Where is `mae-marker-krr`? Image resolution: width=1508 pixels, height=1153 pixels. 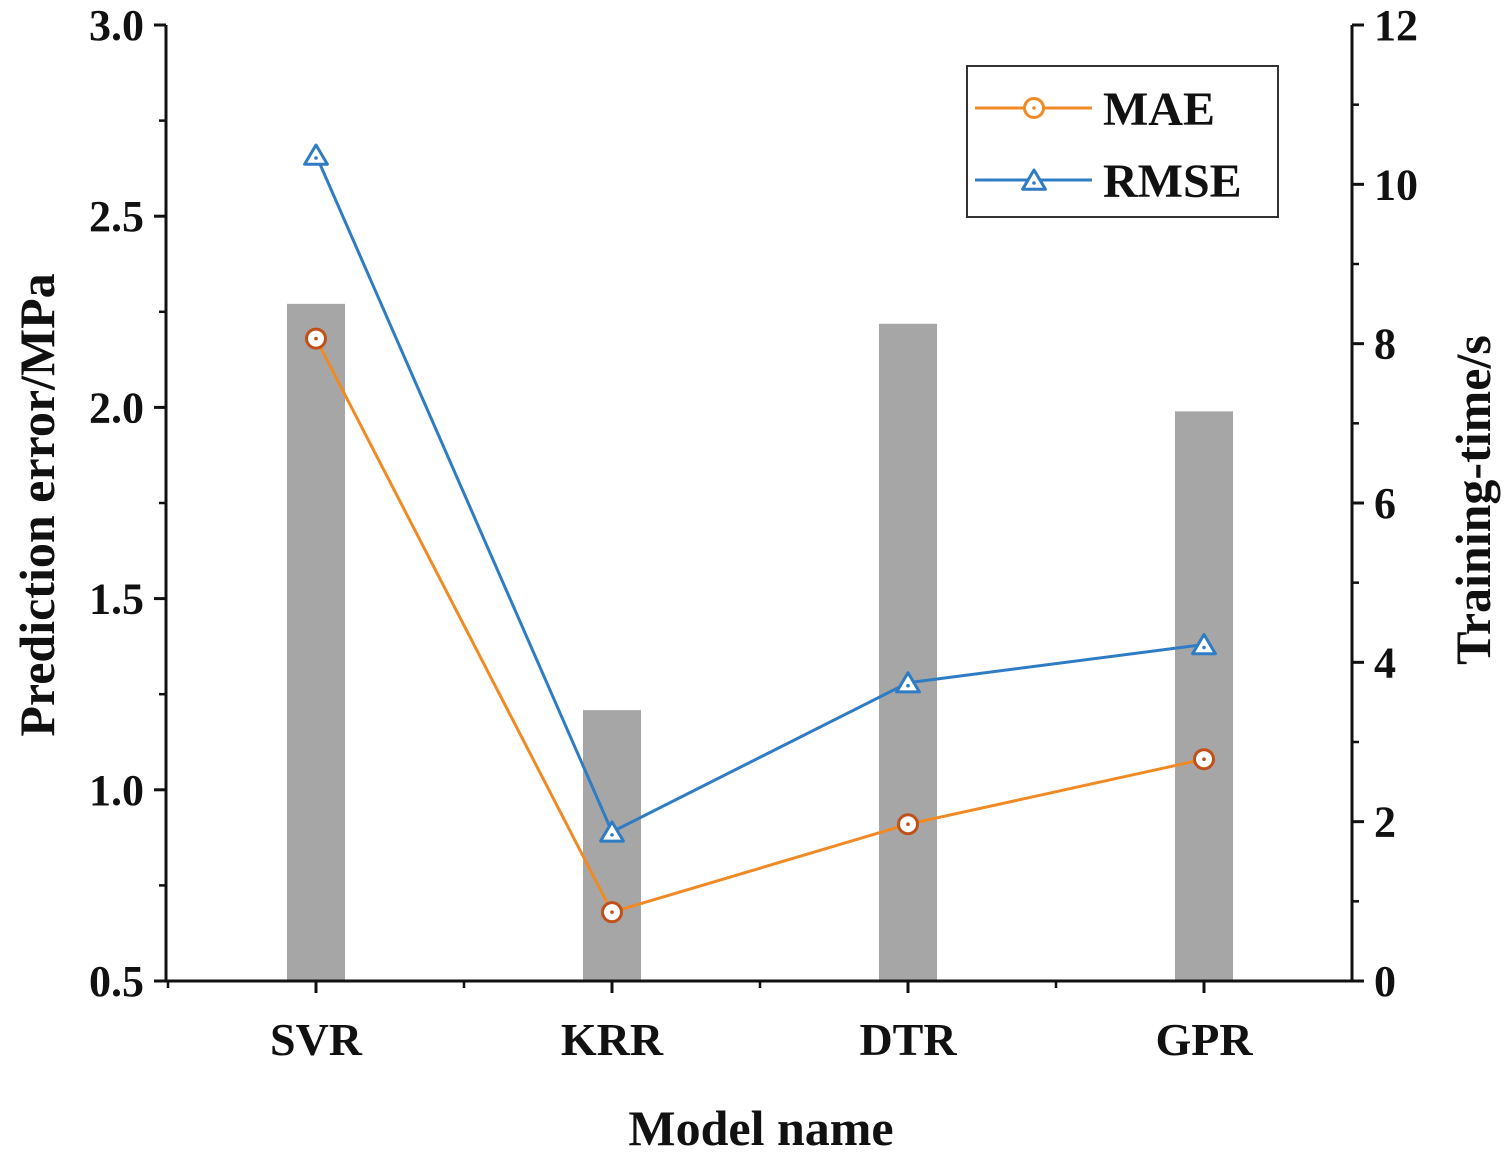 mae-marker-krr is located at coordinates (612, 912).